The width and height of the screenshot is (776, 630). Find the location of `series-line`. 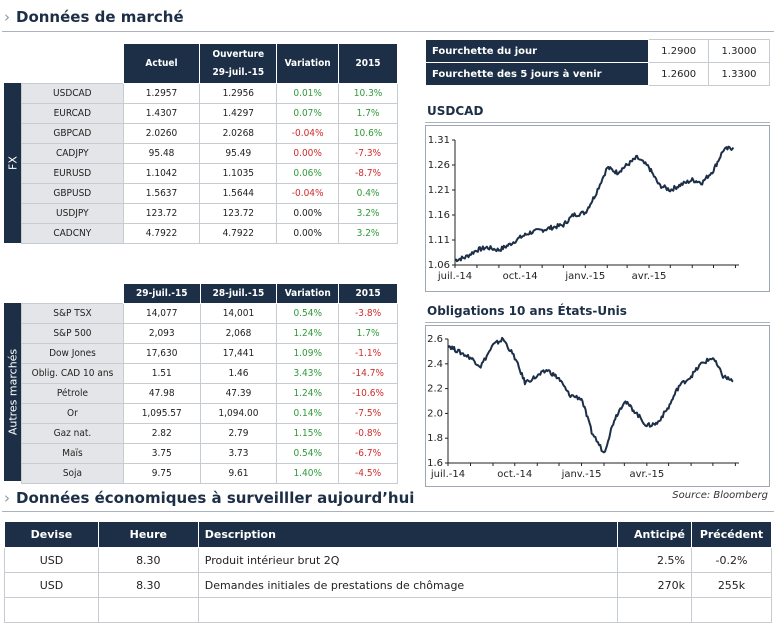

series-line is located at coordinates (594, 204).